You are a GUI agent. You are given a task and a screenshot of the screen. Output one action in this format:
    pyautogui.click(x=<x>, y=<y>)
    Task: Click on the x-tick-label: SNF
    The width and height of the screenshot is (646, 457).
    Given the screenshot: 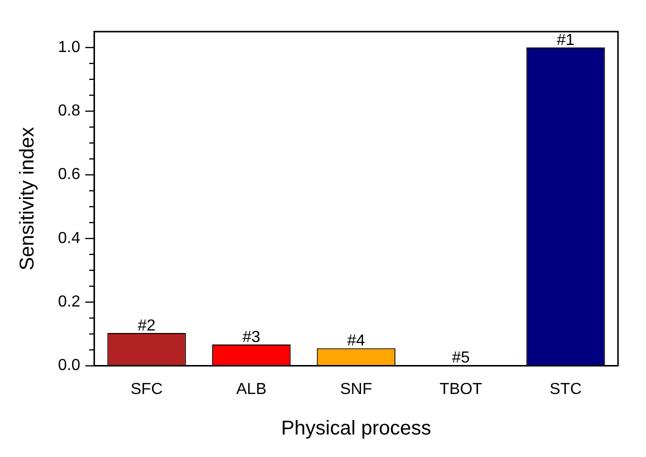 What is the action you would take?
    pyautogui.click(x=356, y=389)
    